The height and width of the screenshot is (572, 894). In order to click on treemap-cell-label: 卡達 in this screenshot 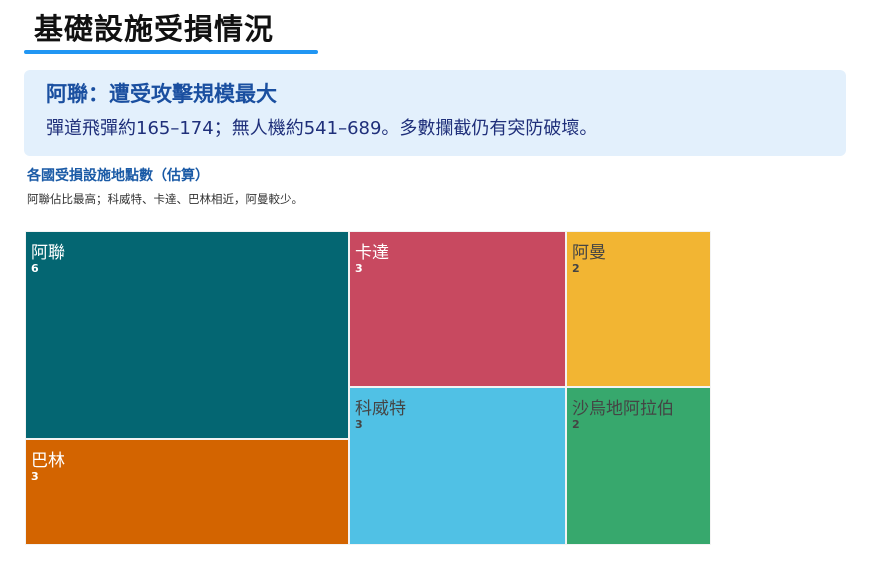, I will do `click(372, 253)`.